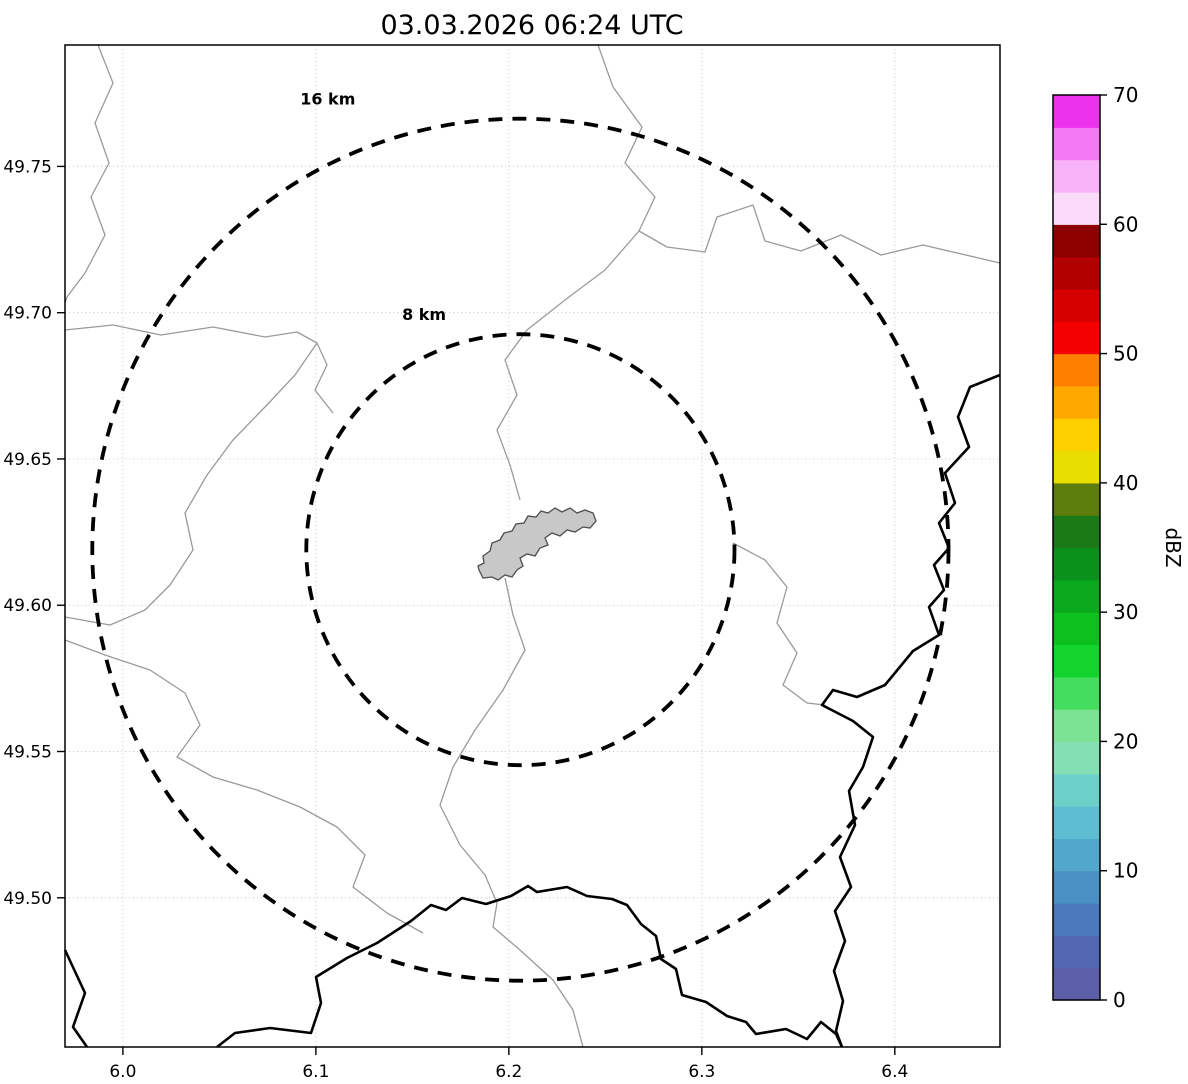 The width and height of the screenshot is (1188, 1084). I want to click on colorbar-tick-label: 20, so click(1125, 741).